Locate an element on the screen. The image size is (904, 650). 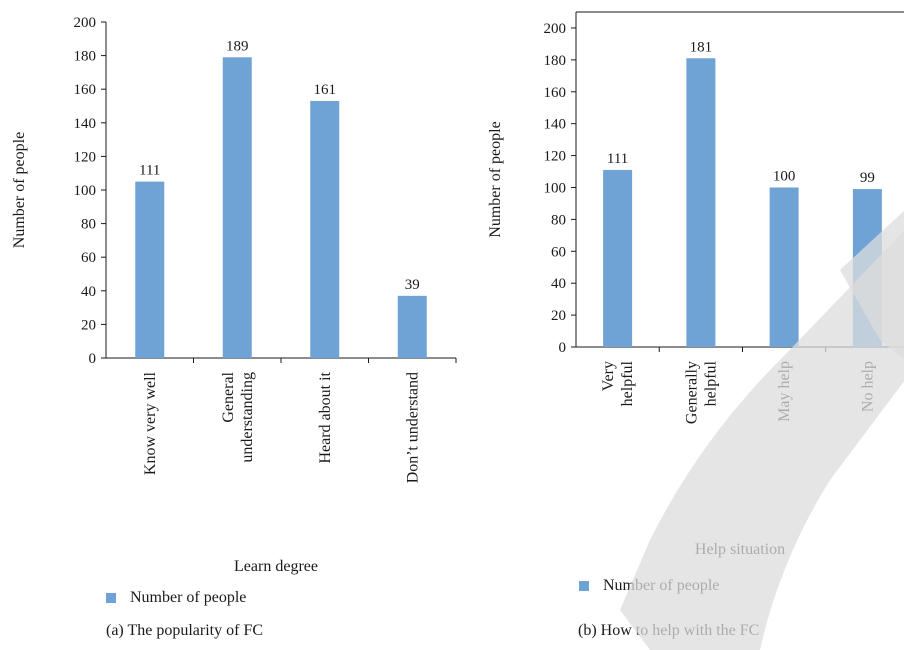
category-label: General is located at coordinates (228, 396).